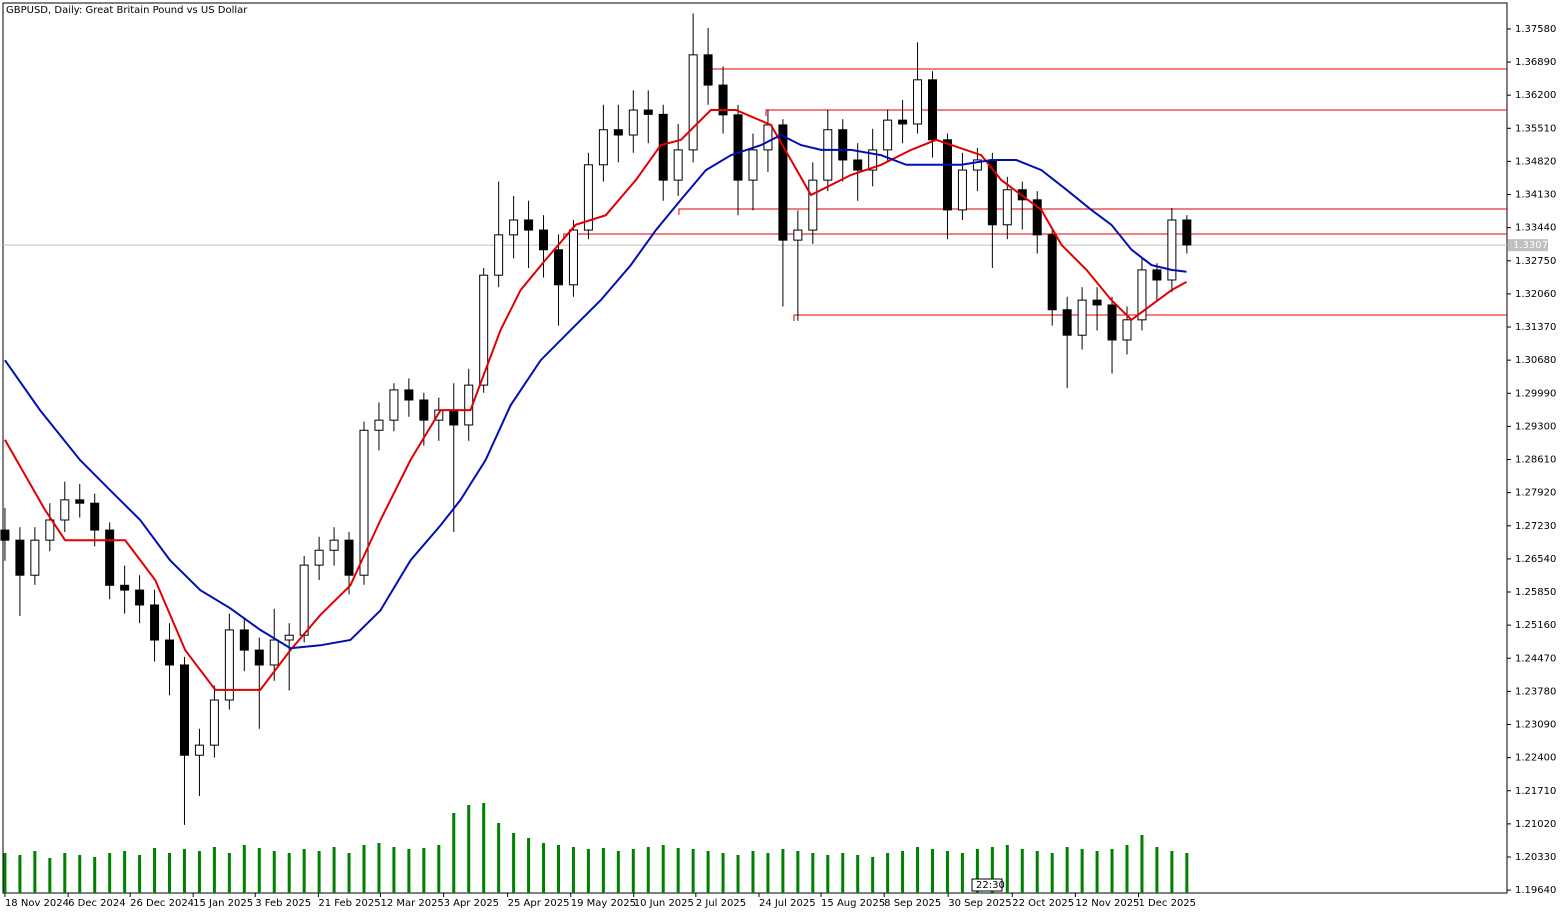 This screenshot has width=1561, height=915. Describe the element at coordinates (1535, 62) in the screenshot. I see `y-tick-label: 1.36890` at that location.